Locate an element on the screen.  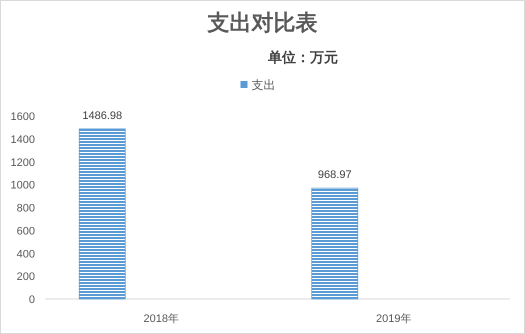
chart-subtitle: 单位：万元 is located at coordinates (302, 57).